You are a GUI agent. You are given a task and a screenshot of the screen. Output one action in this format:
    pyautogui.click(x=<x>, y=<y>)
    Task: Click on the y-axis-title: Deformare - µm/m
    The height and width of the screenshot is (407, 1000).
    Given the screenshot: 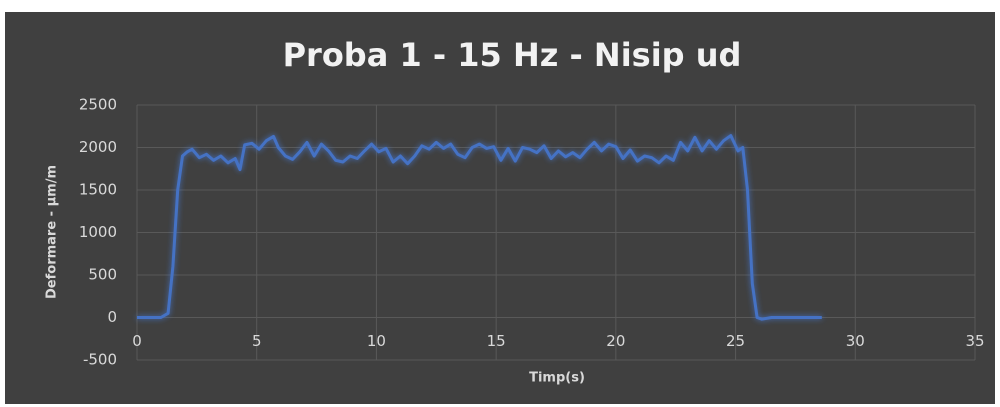 What is the action you would take?
    pyautogui.click(x=52, y=232)
    